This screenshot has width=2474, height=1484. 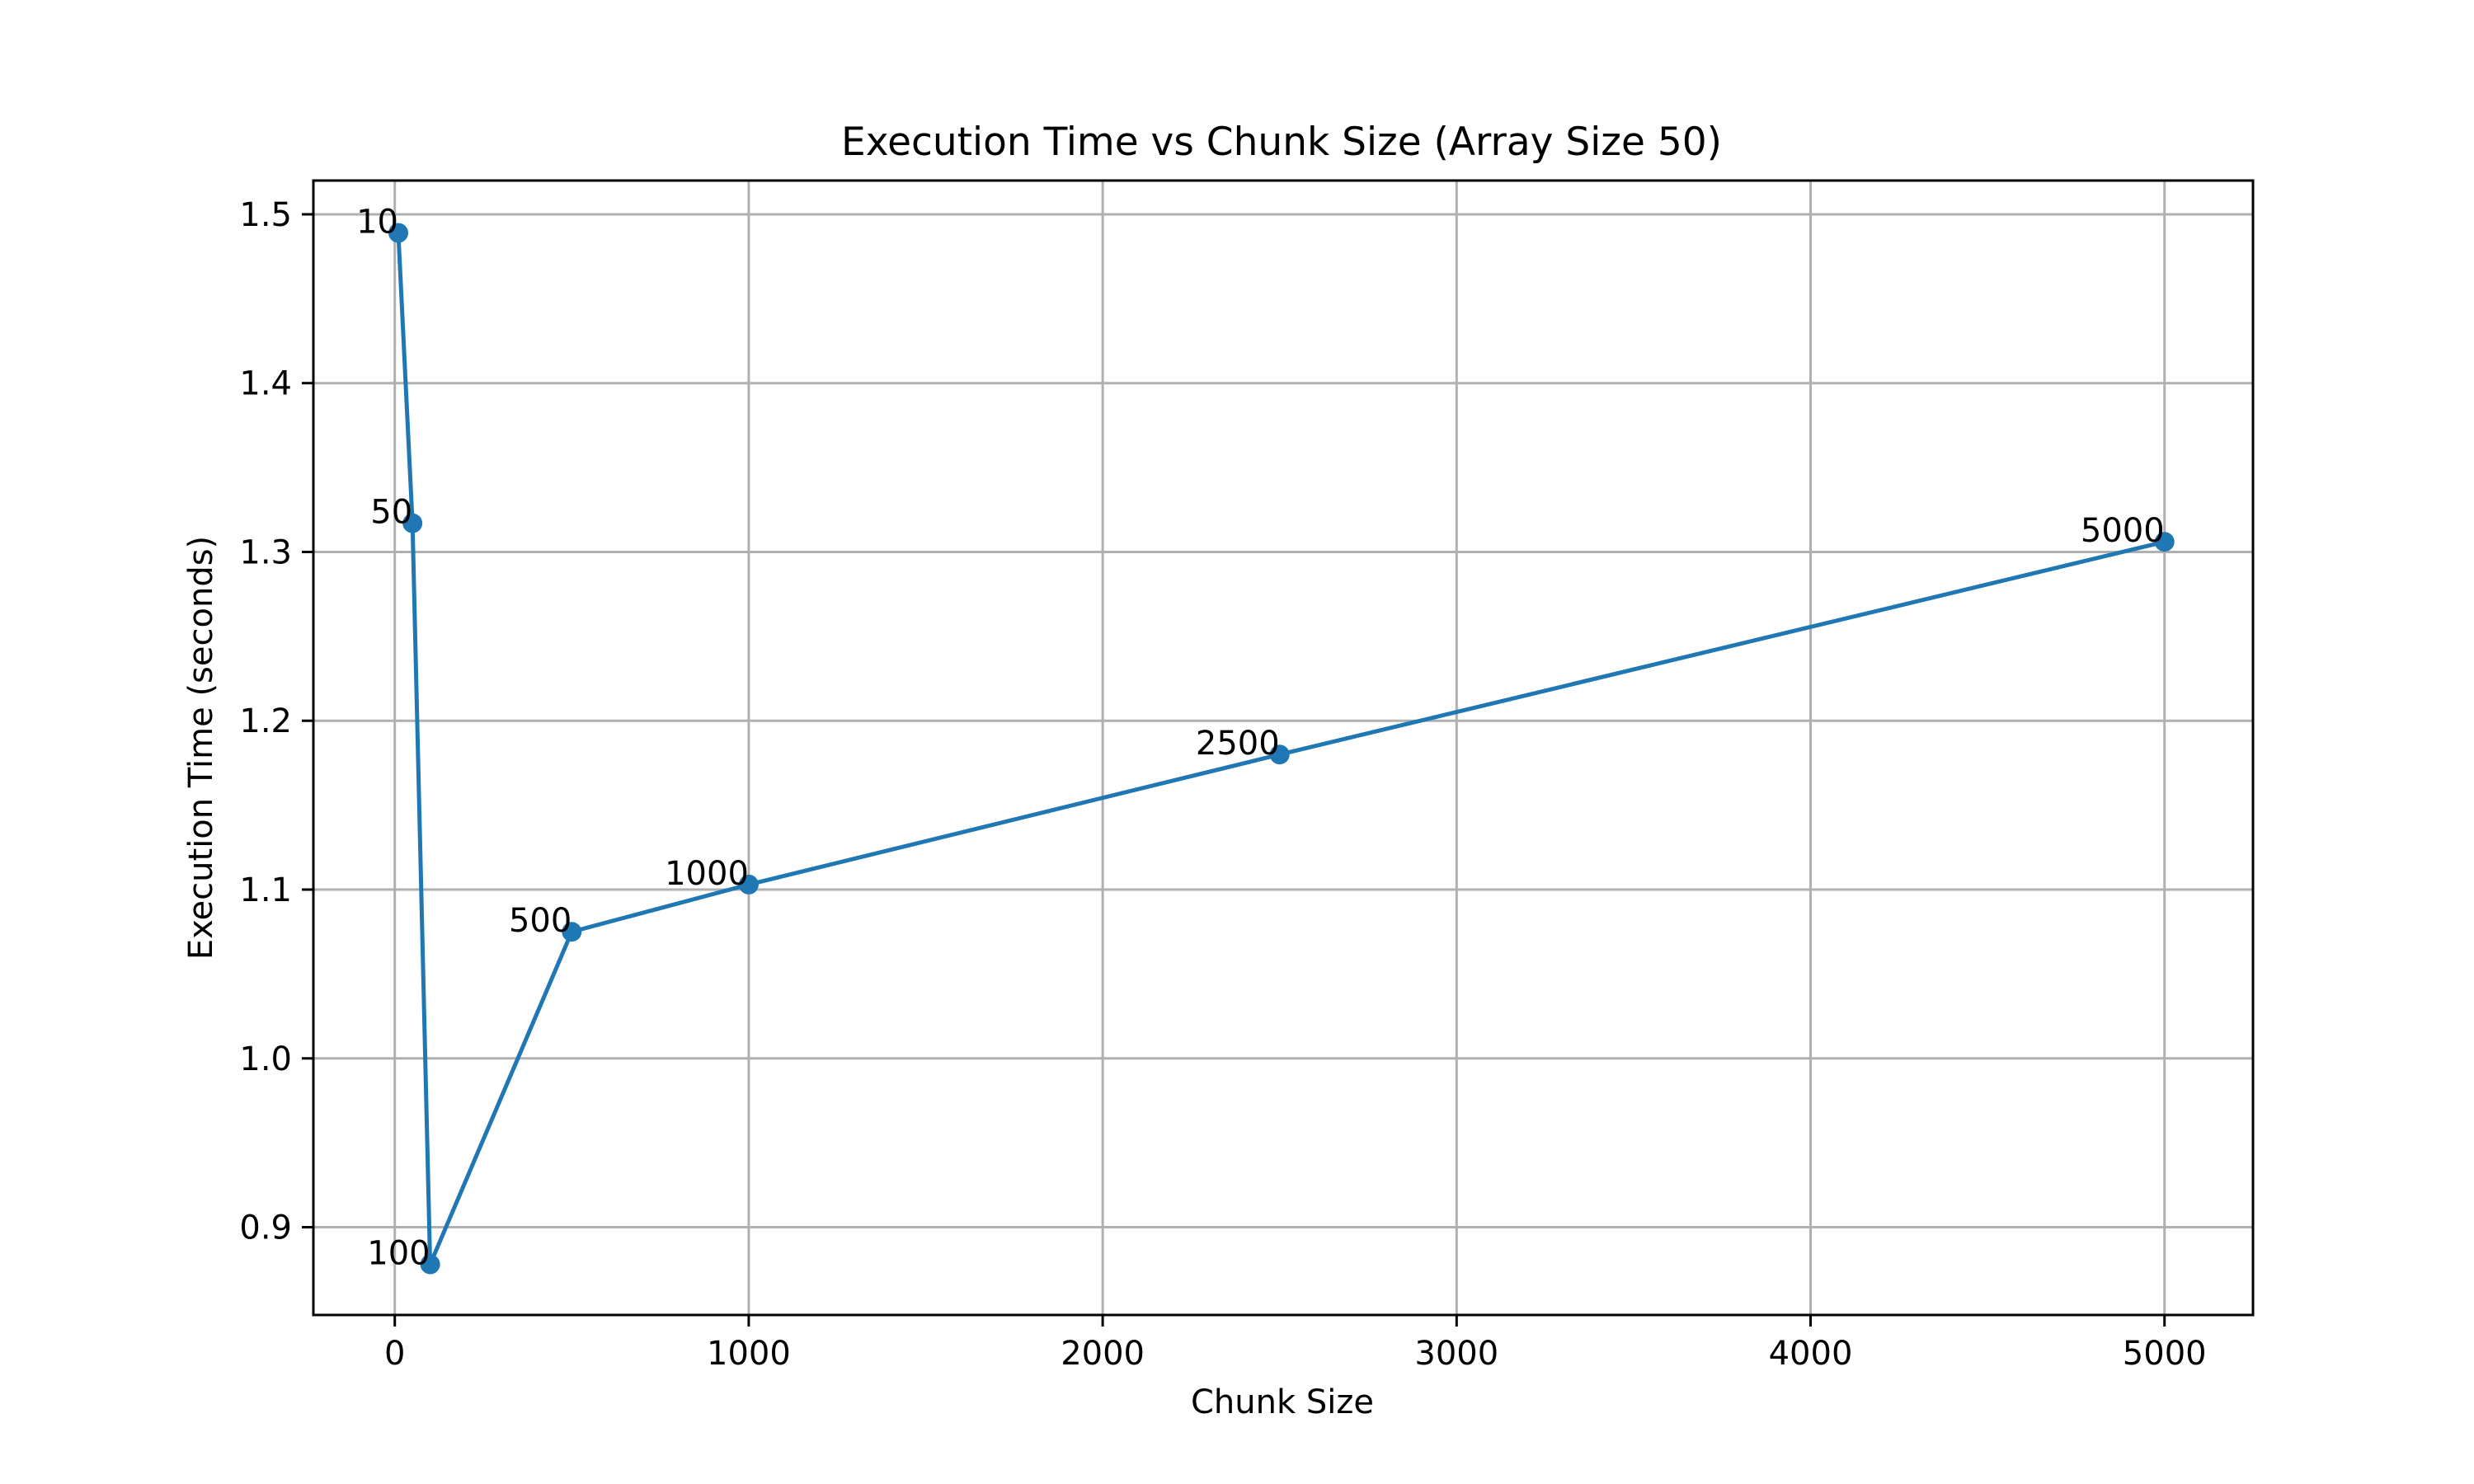 What do you see at coordinates (2123, 531) in the screenshot?
I see `data-point-label: 5000` at bounding box center [2123, 531].